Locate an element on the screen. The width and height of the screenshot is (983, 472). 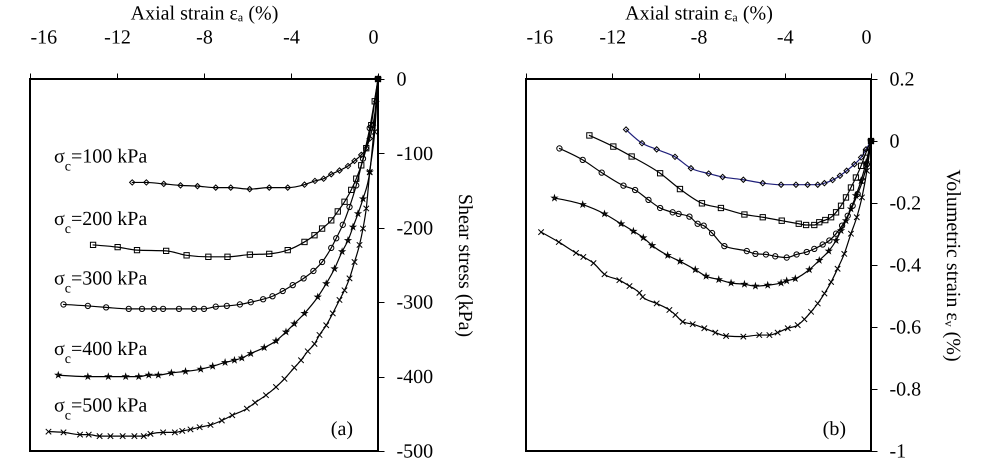
series-label: σ$_{c}$=100 kPa is located at coordinates (101, 159).